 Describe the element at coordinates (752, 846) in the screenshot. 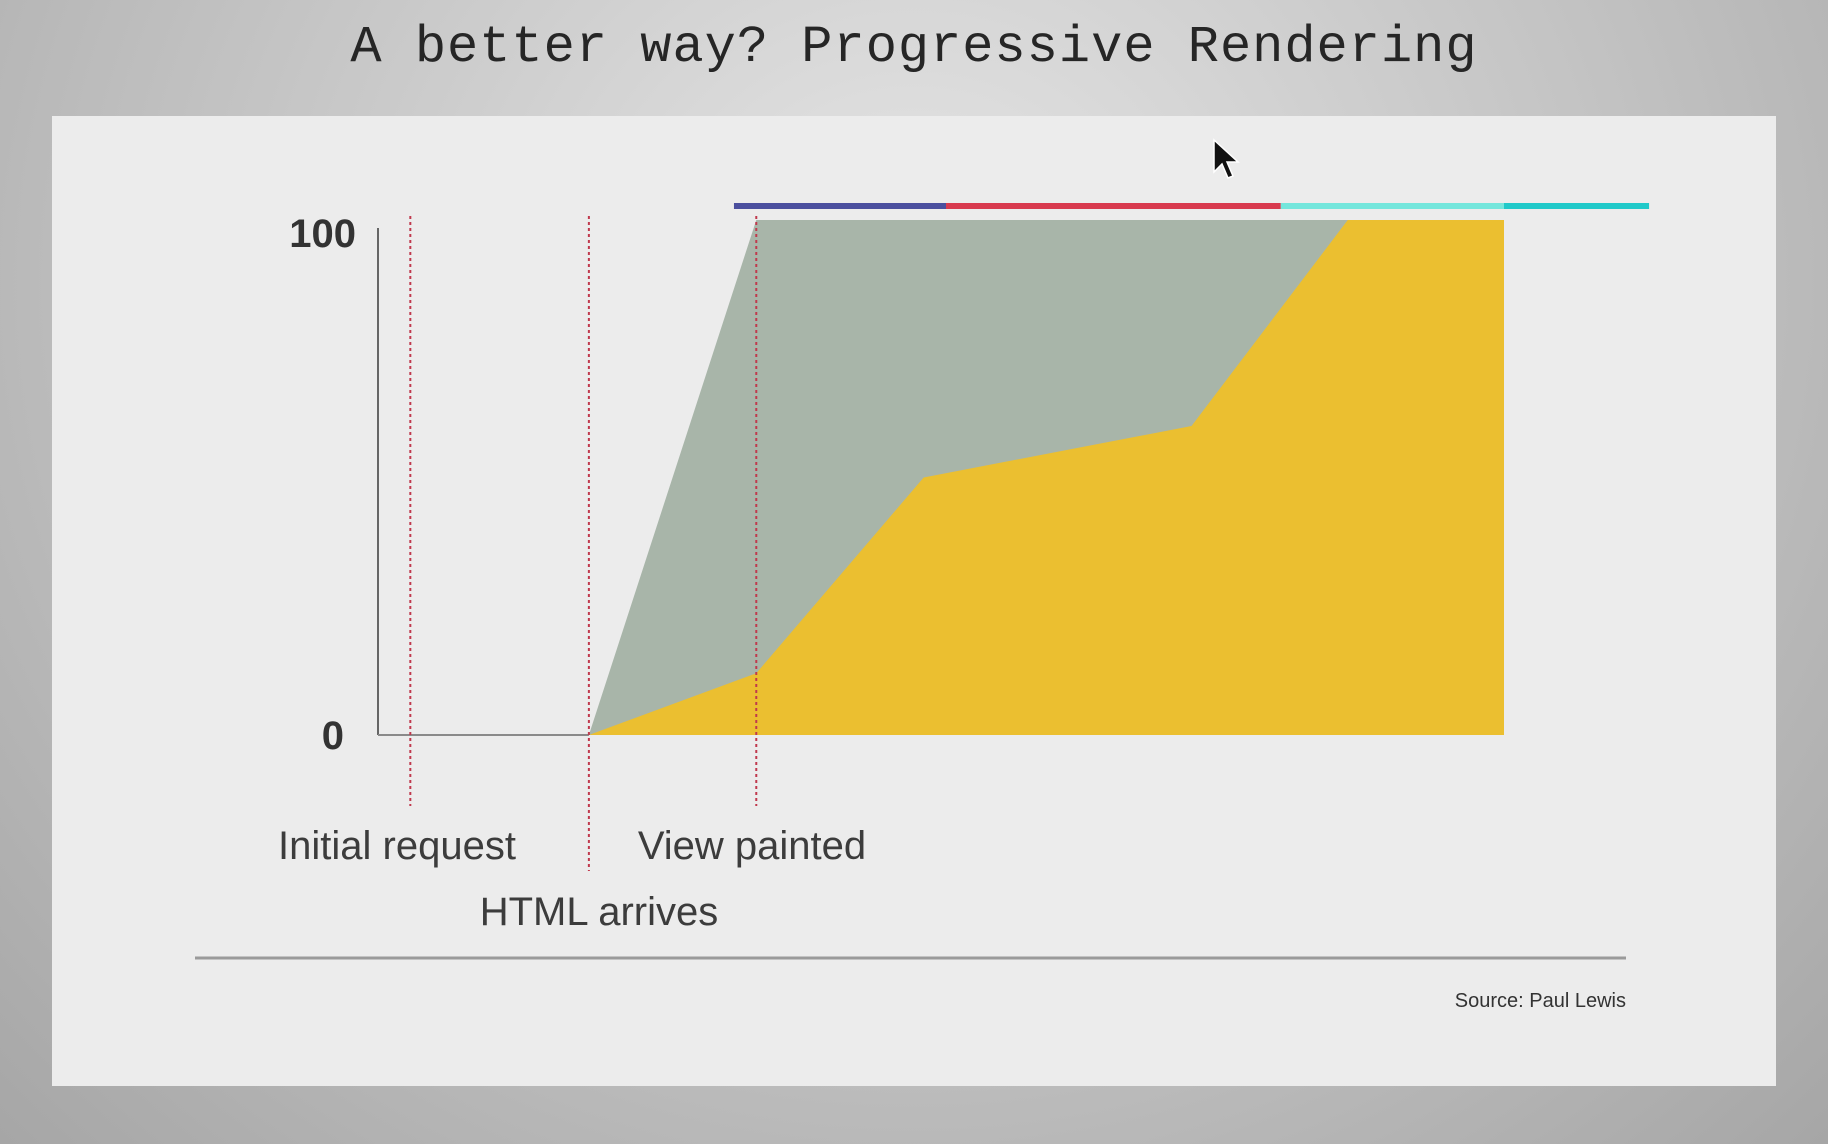

I see `marker-label-view-painted: View painted` at that location.